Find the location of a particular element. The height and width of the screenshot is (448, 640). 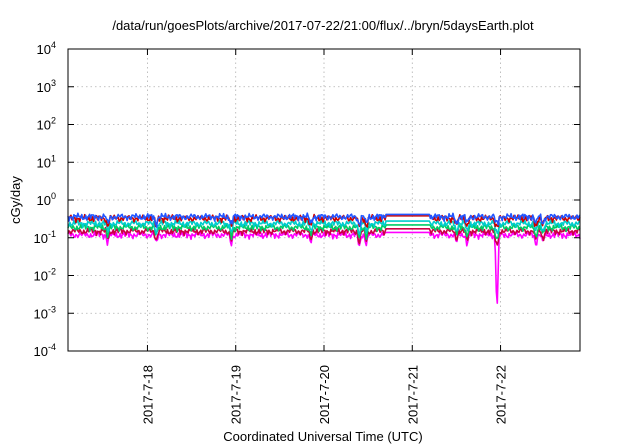

x-tick-label: 2017-7-22 is located at coordinates (501, 394).